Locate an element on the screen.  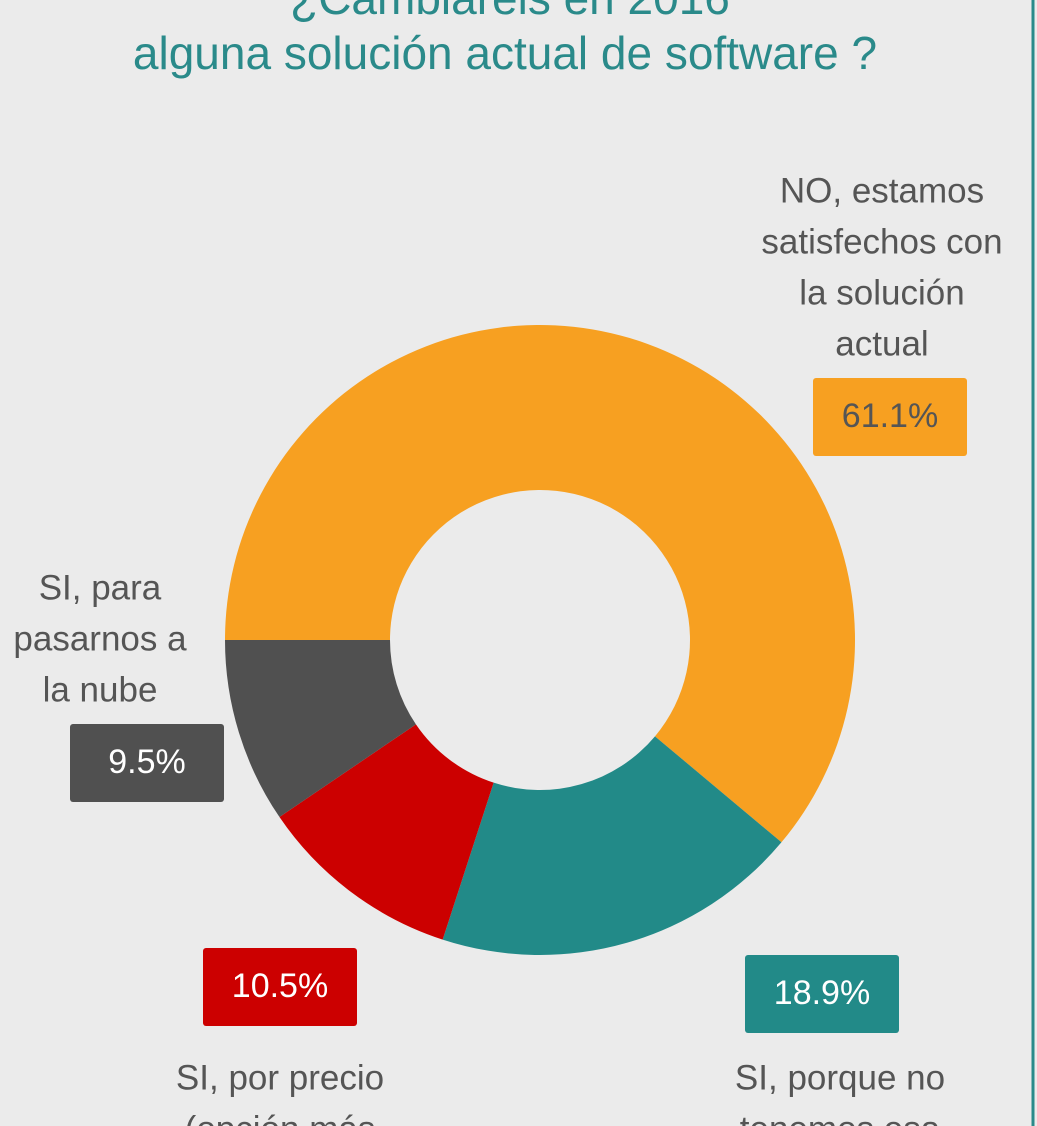
category-label: SI, porque no is located at coordinates (840, 1077).